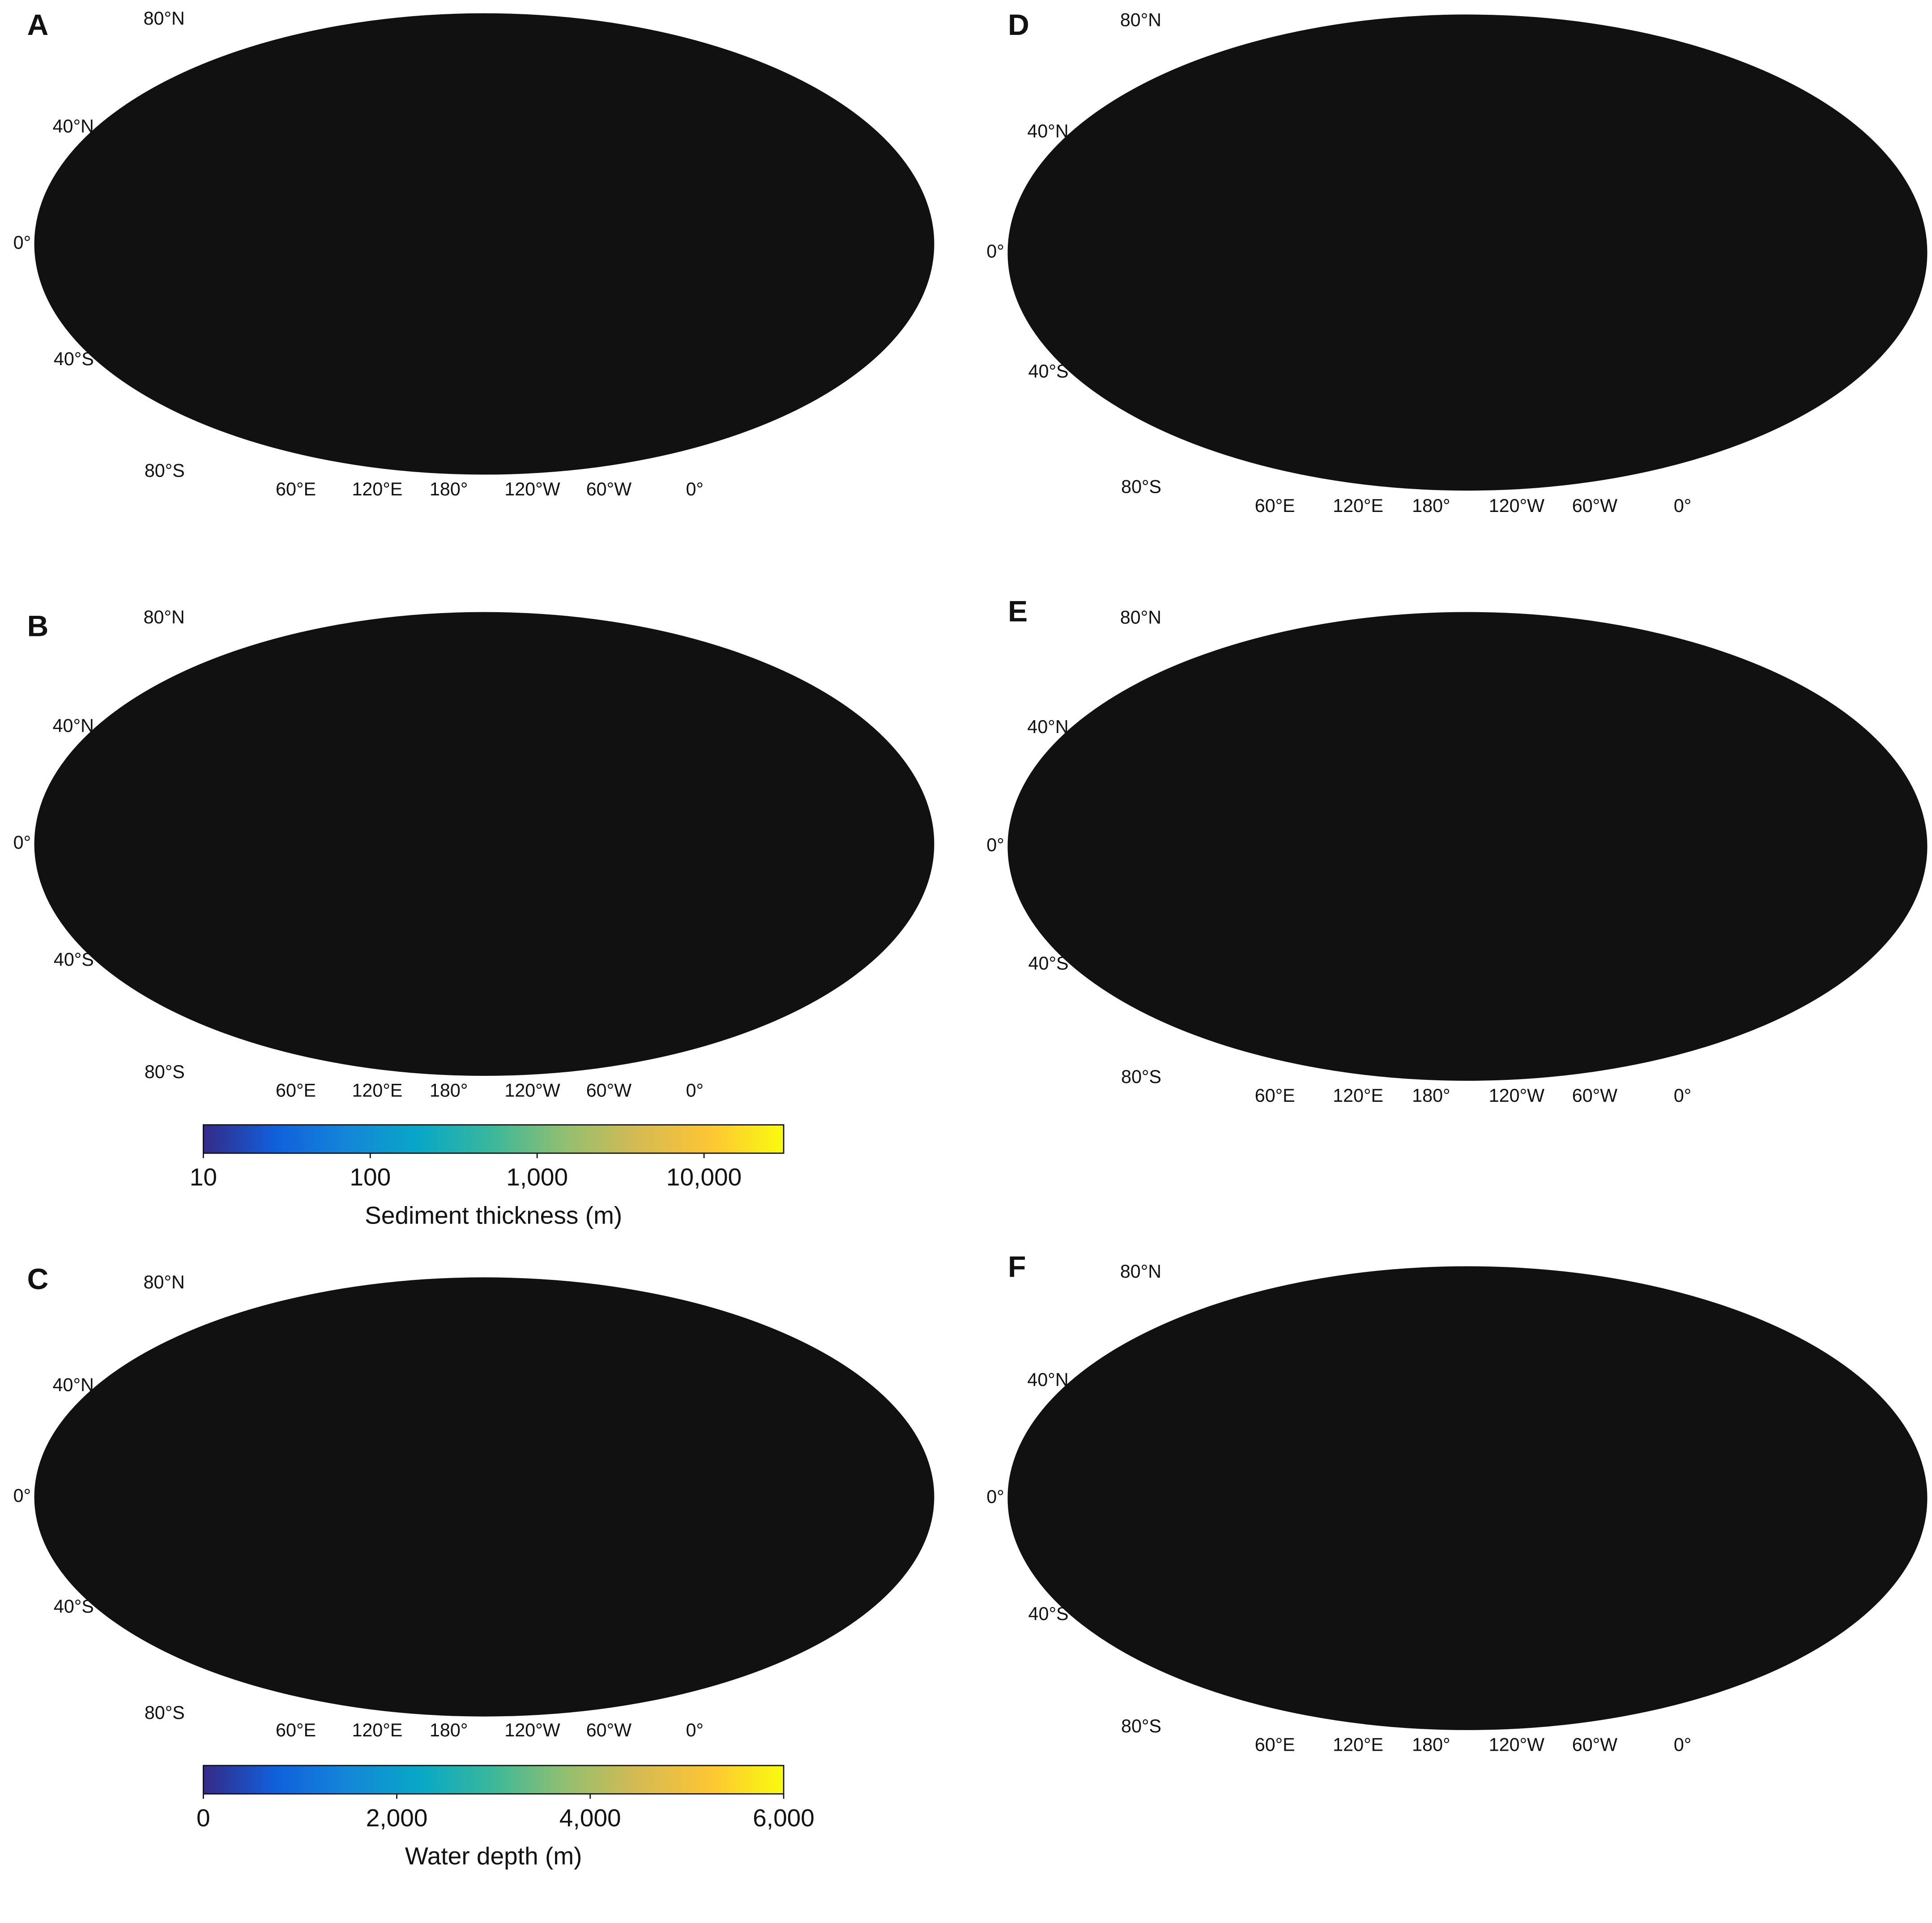 The width and height of the screenshot is (1932, 1923). I want to click on panel-label: F, so click(1017, 1267).